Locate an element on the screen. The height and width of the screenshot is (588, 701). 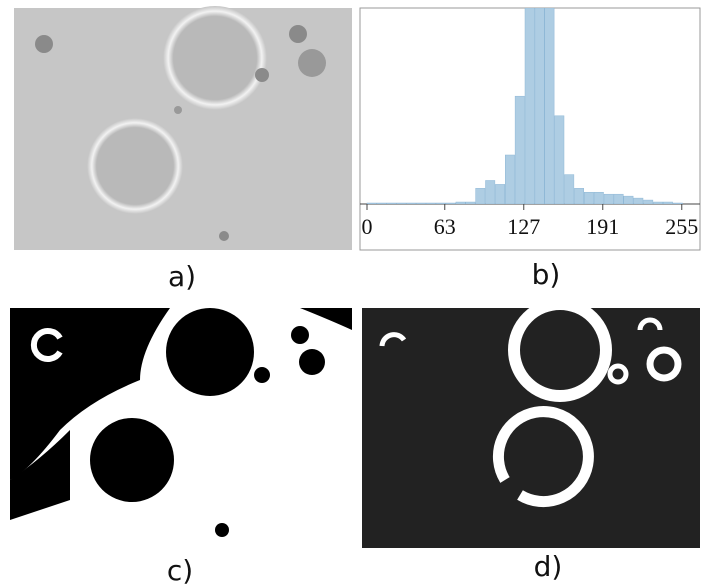
panel-label: c) is located at coordinates (180, 570).